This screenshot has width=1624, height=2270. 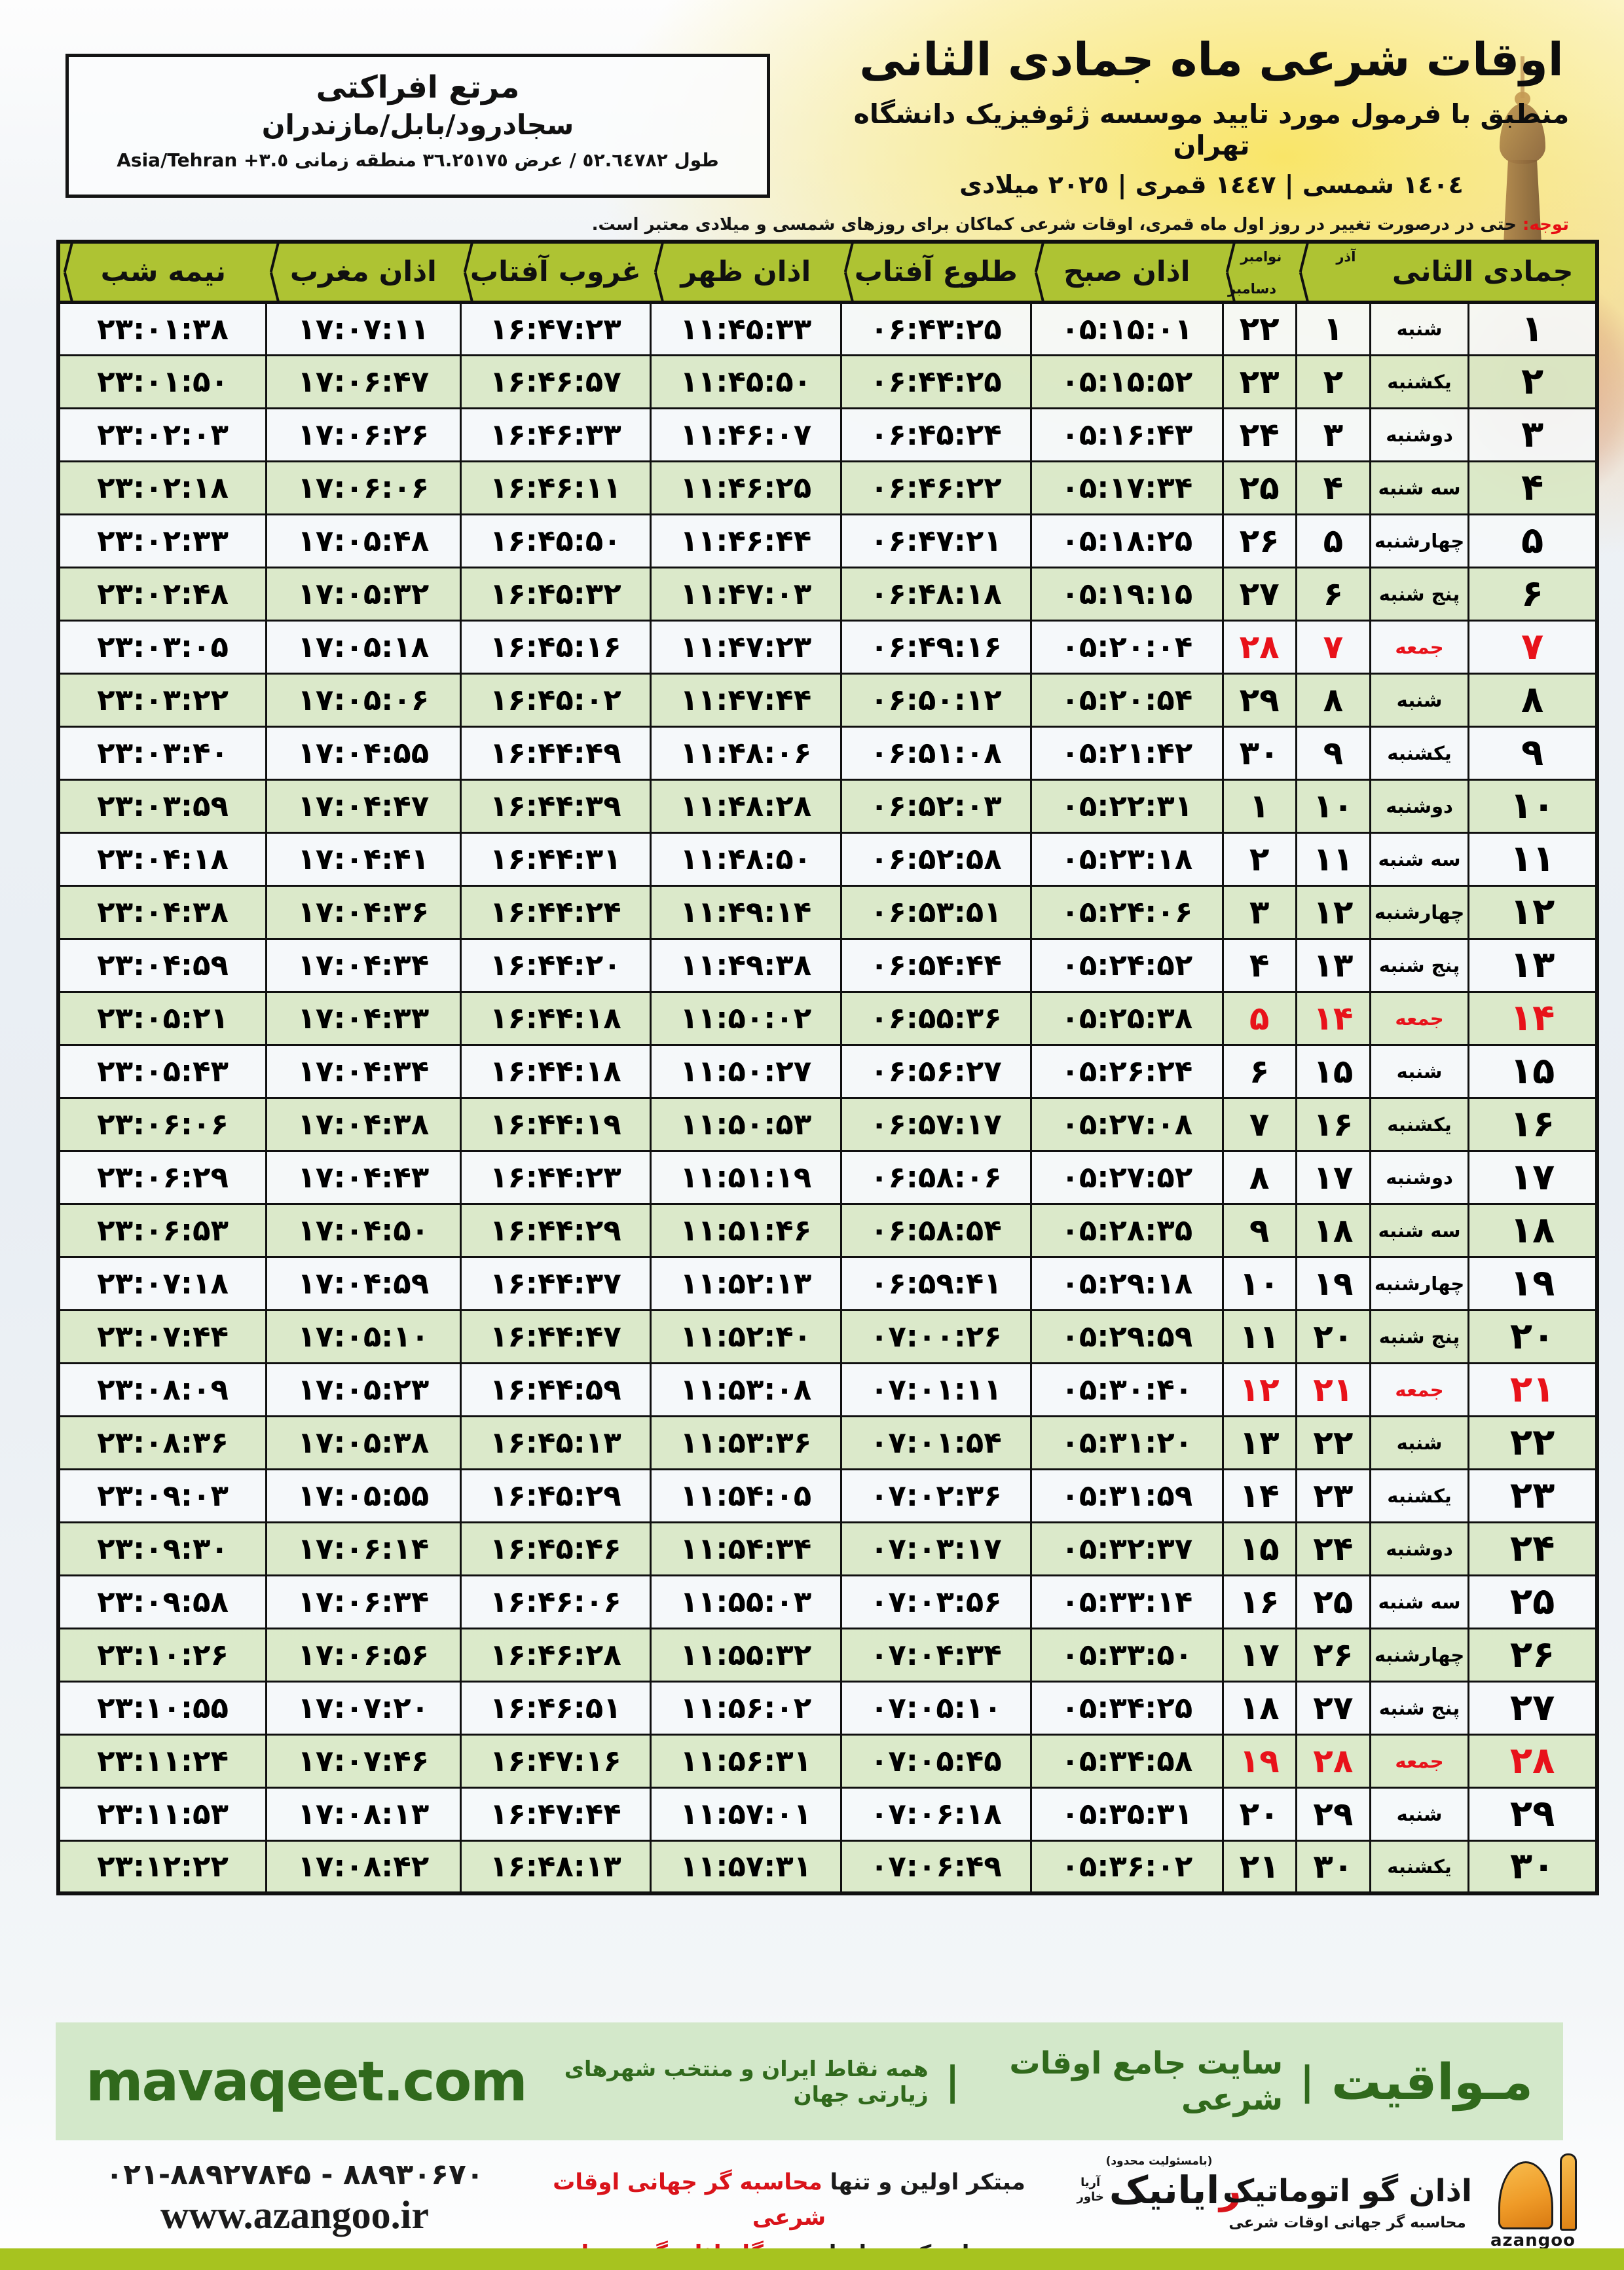 I want to click on azangoo-dome-icon: azangoo, so click(x=1533, y=2201).